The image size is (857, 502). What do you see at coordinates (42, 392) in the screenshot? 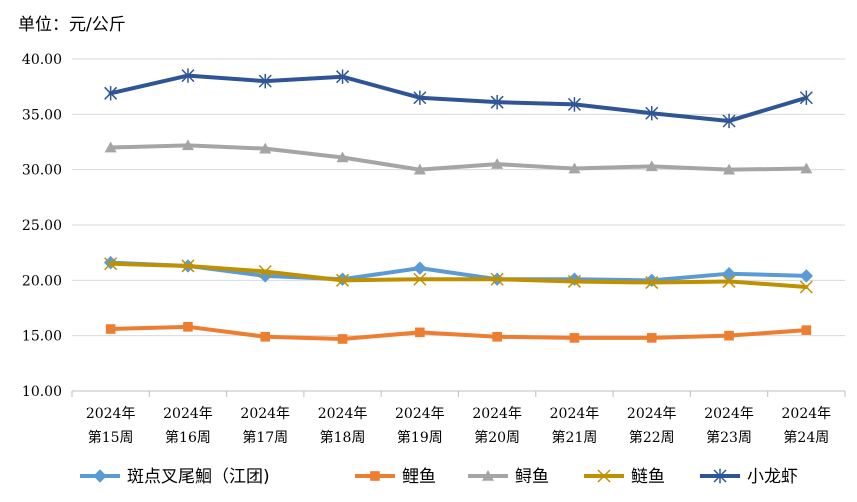
I see `y-tick-label: 10.00` at bounding box center [42, 392].